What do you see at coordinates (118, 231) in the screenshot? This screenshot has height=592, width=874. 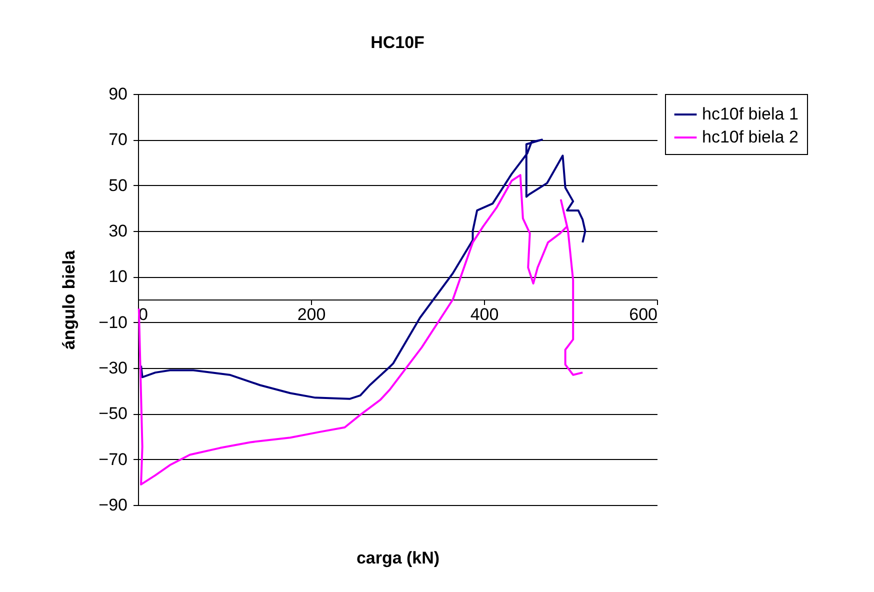 I see `y-tick-label: 30` at bounding box center [118, 231].